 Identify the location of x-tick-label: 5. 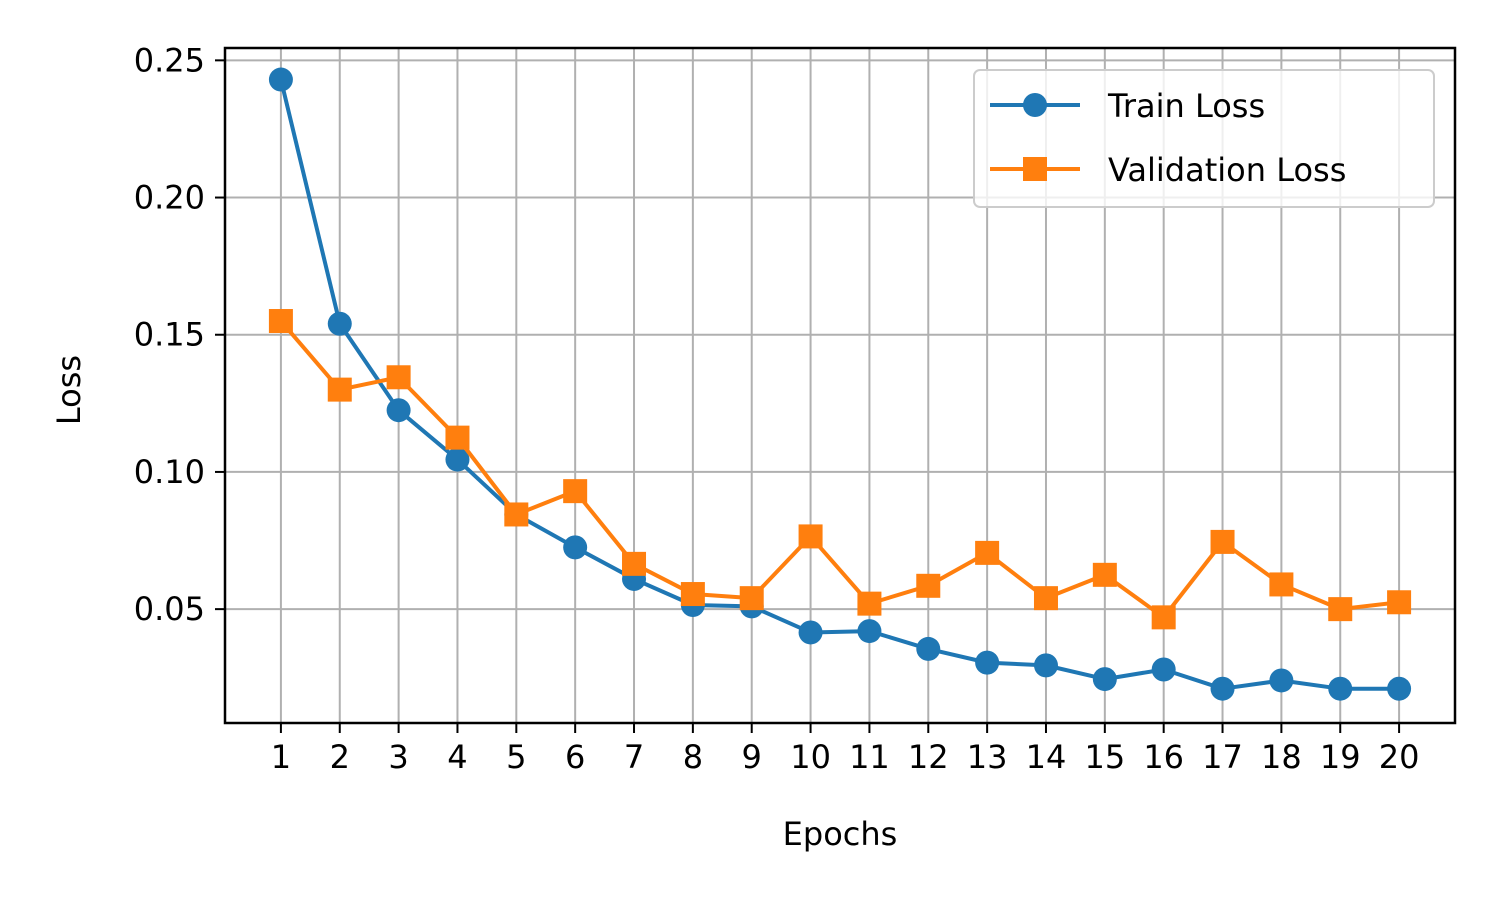
(516, 757).